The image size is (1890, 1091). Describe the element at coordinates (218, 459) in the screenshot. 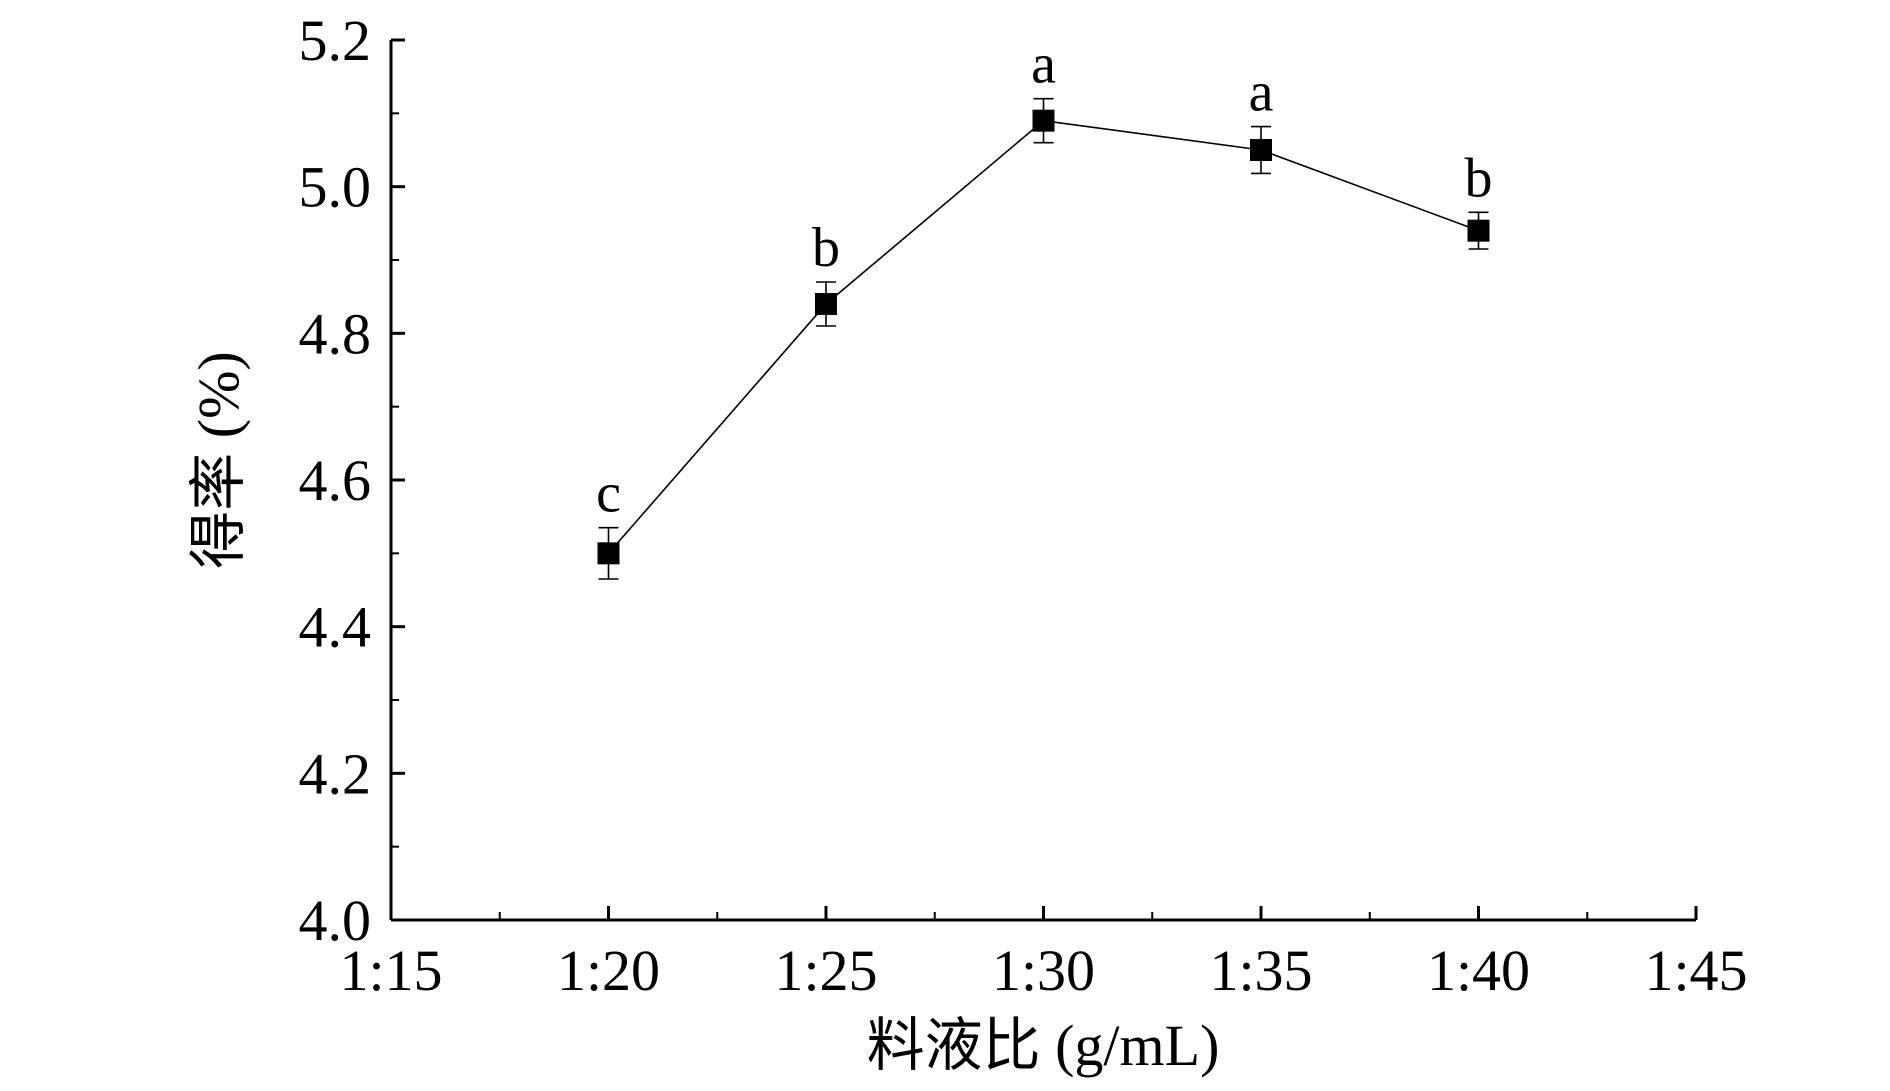

I see `y-axis-label: 得率 (%)` at that location.